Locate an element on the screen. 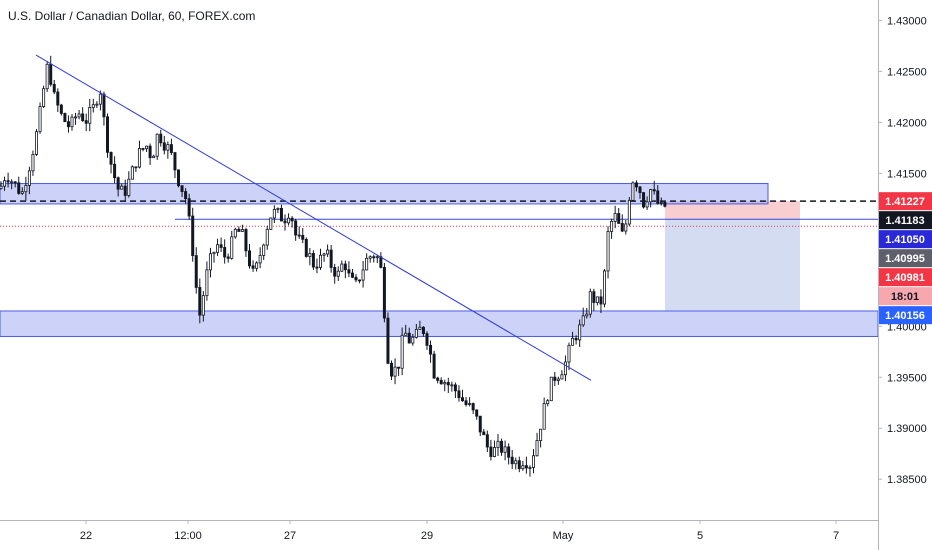 The width and height of the screenshot is (932, 550). resistance-zone is located at coordinates (384, 194).